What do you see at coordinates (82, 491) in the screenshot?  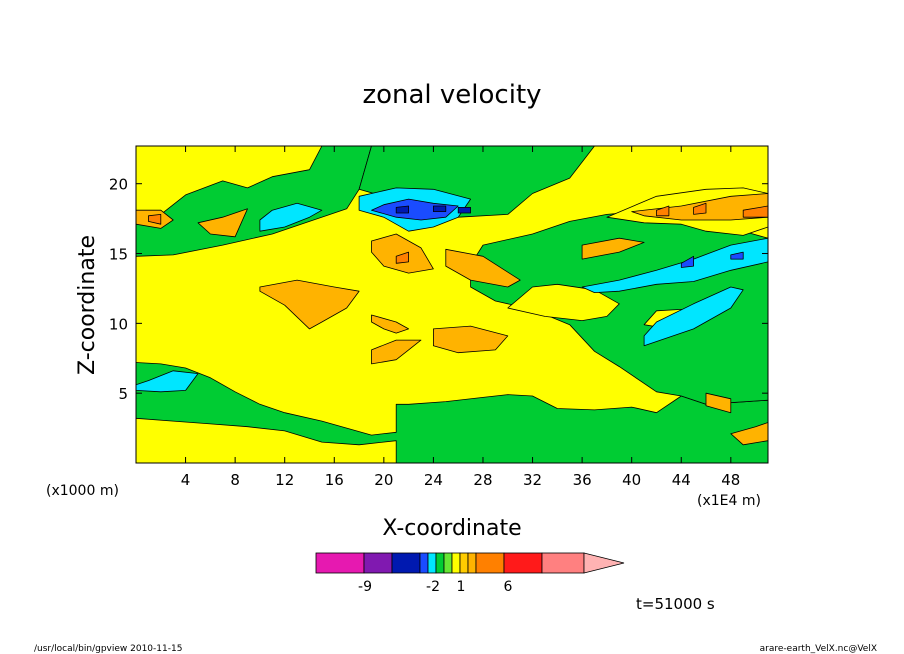 I see `y-scale-note: (x1000 m)` at bounding box center [82, 491].